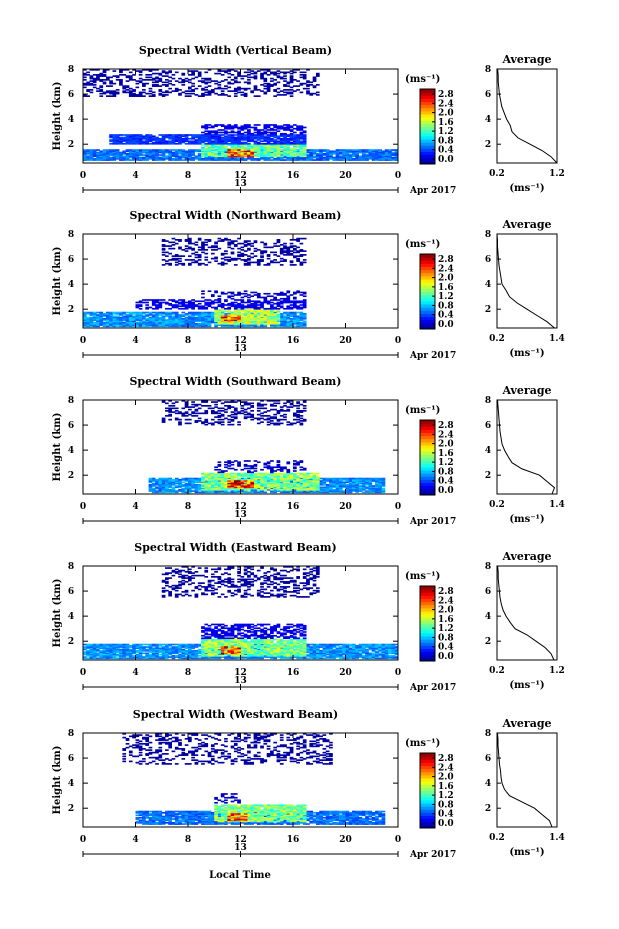 Image resolution: width=619 pixels, height=929 pixels. What do you see at coordinates (188, 176) in the screenshot?
I see `x-tick-label: 8` at bounding box center [188, 176].